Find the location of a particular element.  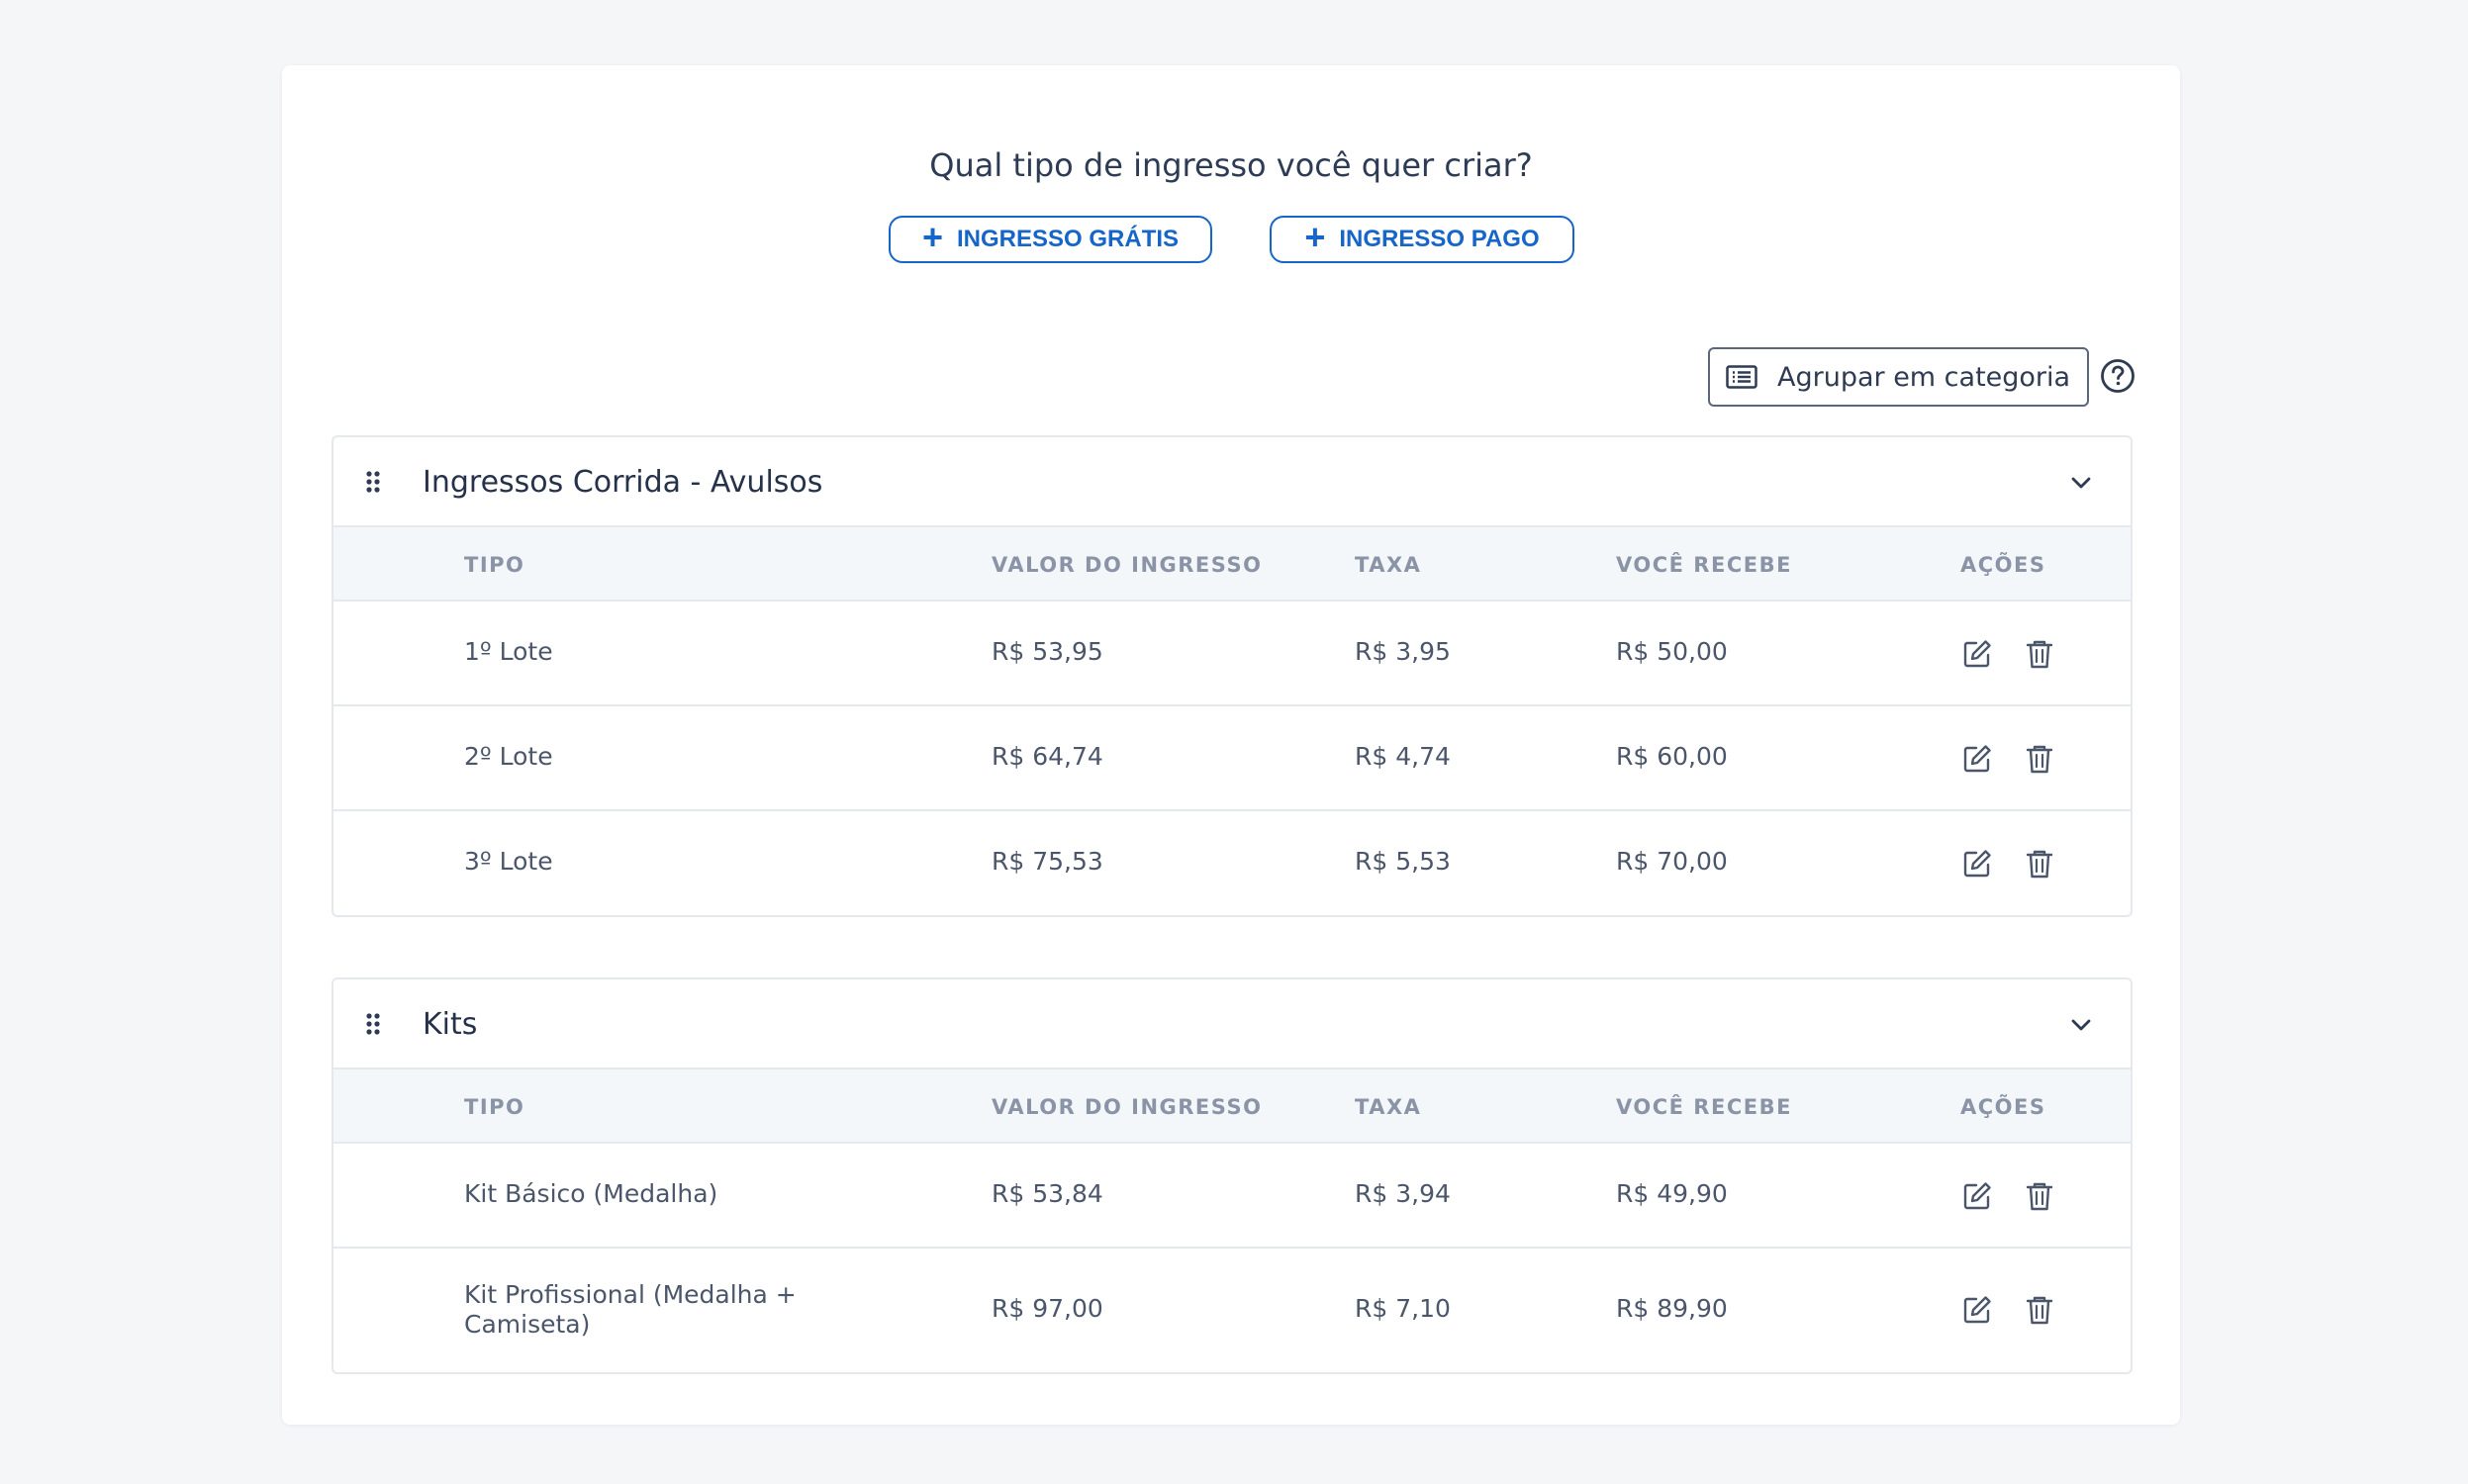

table-row: 3º Lote R$ 75,53 R$ 5,53 R$ 70,00 is located at coordinates (1232, 863).